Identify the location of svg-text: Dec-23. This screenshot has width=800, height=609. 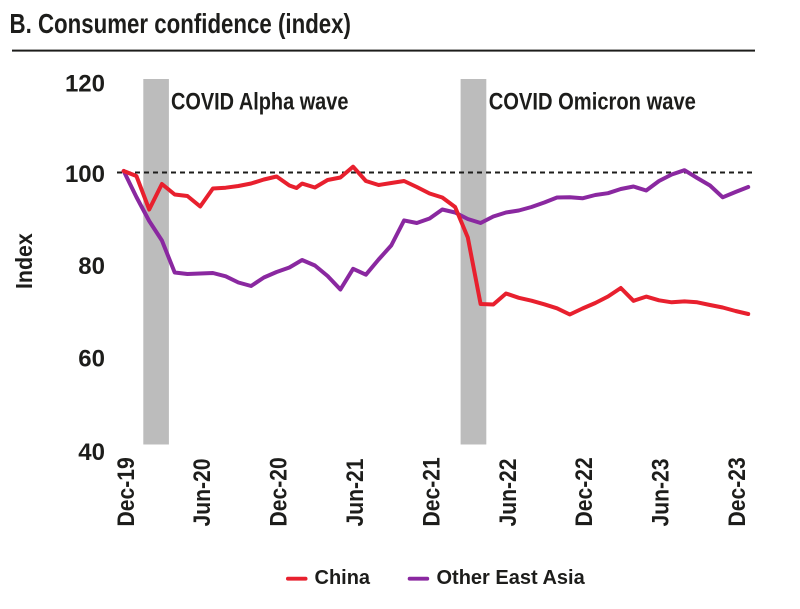
(737, 491).